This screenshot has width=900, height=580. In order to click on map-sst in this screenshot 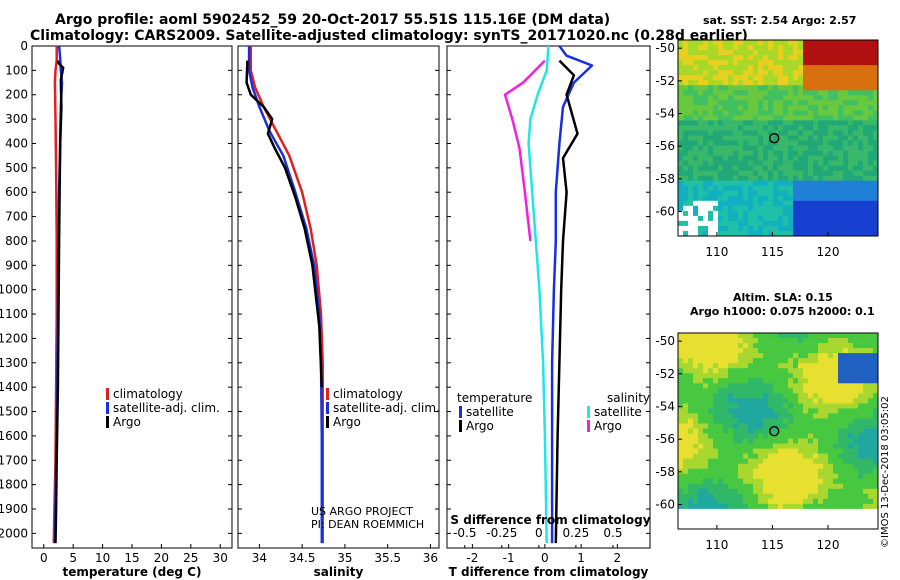, I will do `click(778, 138)`.